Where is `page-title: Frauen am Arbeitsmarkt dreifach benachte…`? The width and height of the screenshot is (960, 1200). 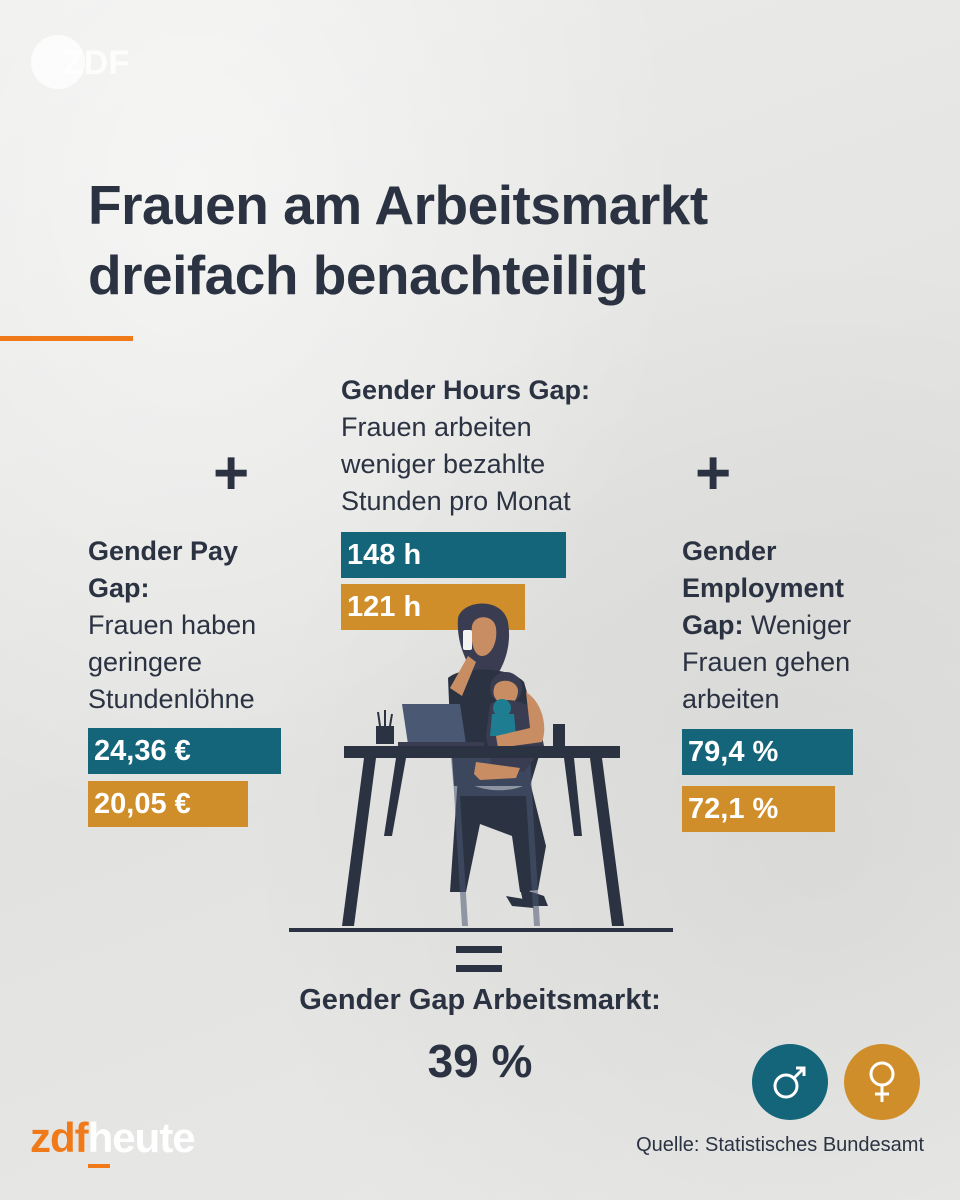
page-title: Frauen am Arbeitsmarkt dreifach benachte… is located at coordinates (478, 240).